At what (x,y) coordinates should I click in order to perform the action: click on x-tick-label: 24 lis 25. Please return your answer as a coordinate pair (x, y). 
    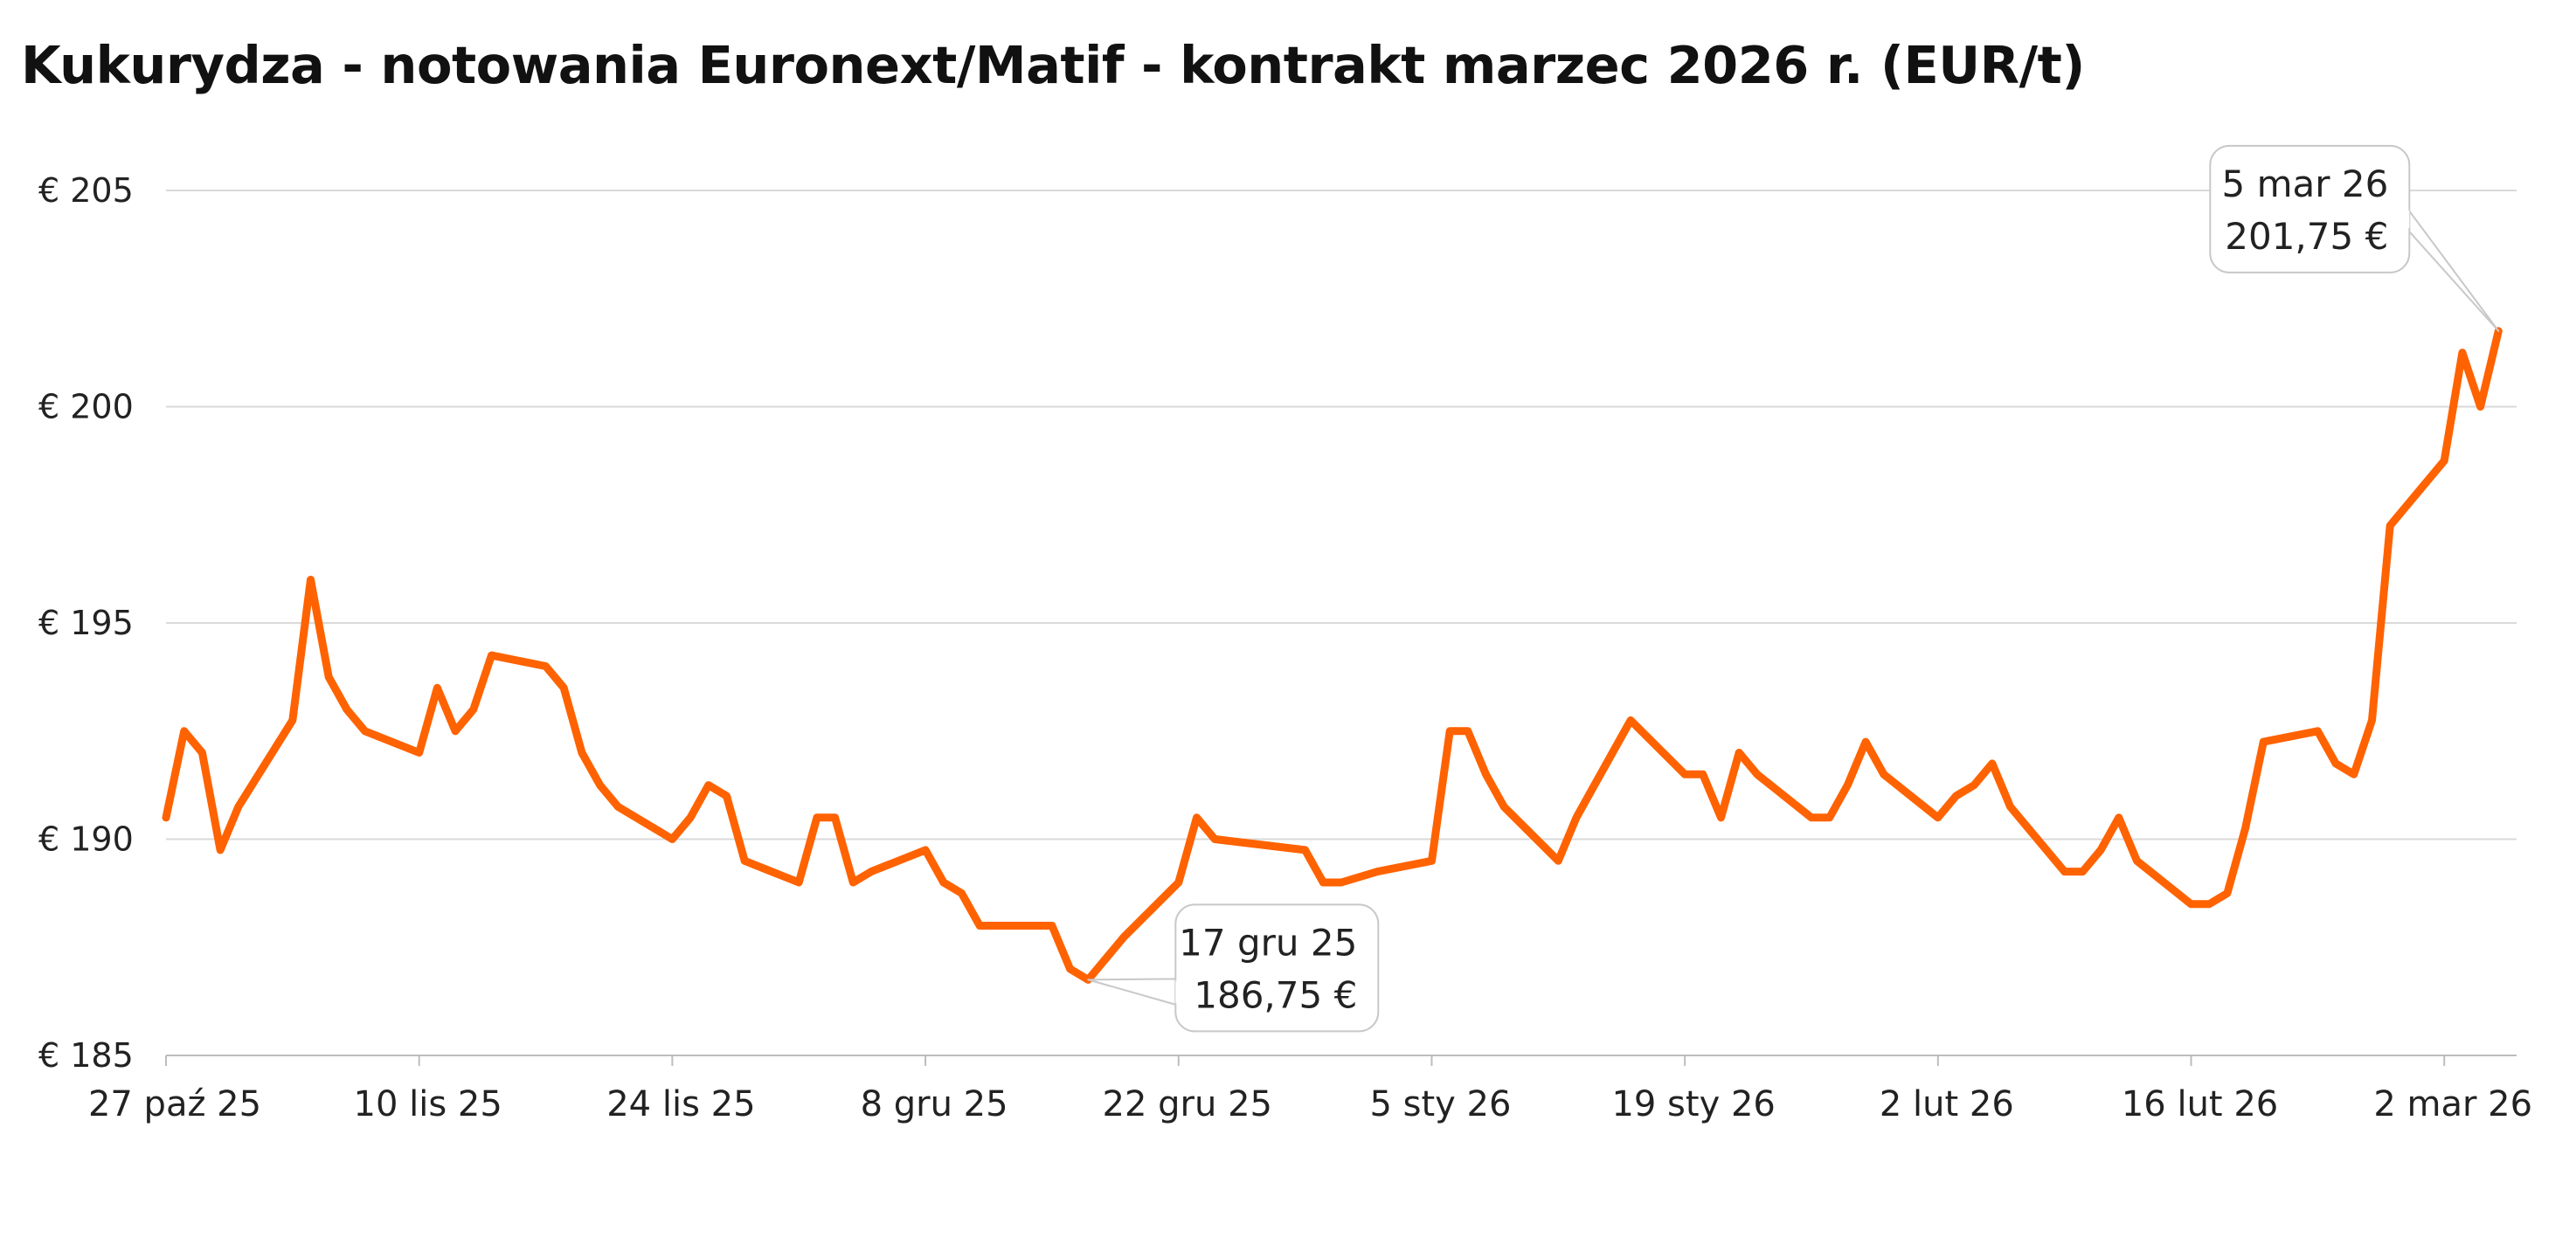
    Looking at the image, I should click on (680, 1104).